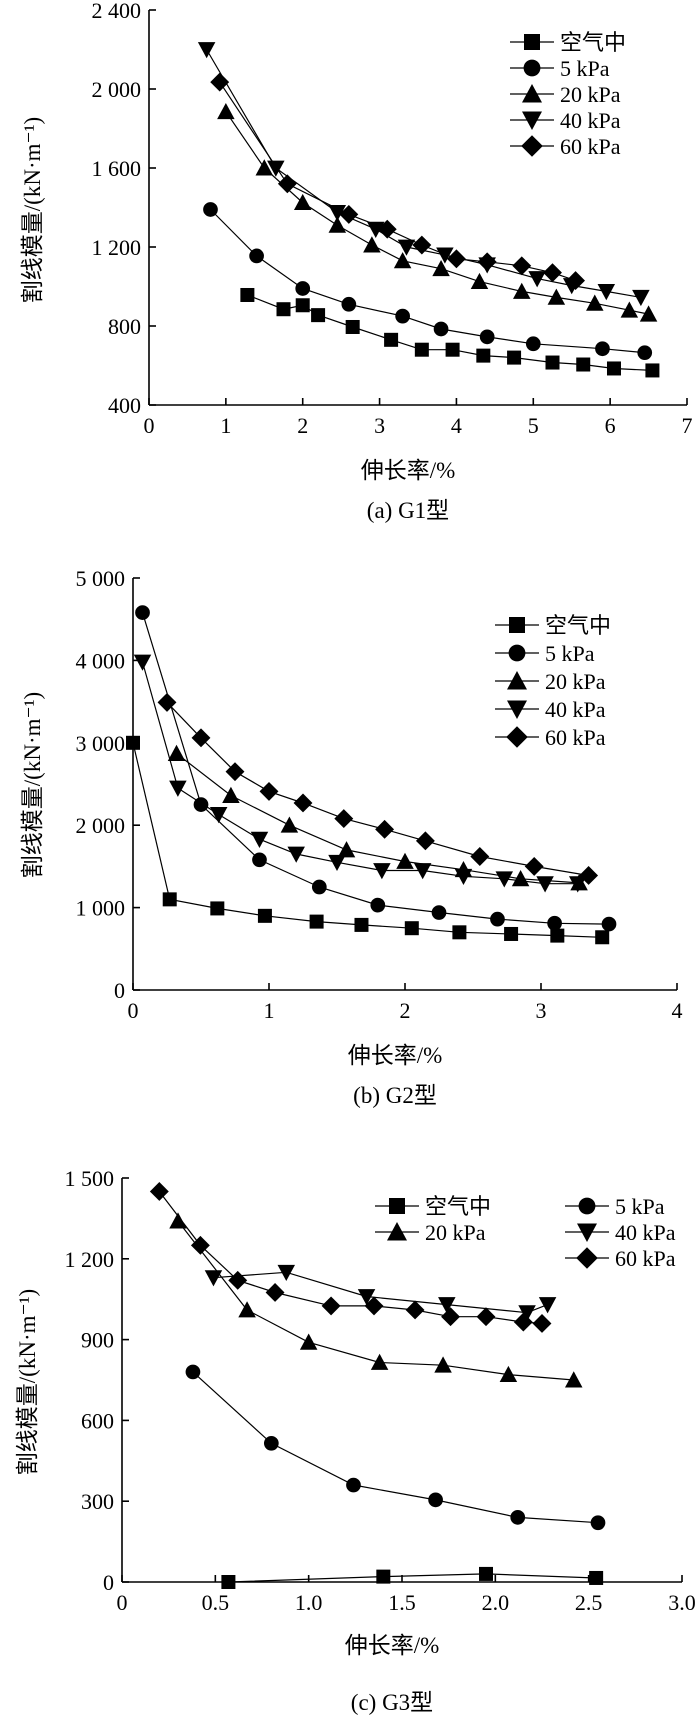 This screenshot has width=700, height=1733. Describe the element at coordinates (533, 425) in the screenshot. I see `x-tick-label: 5` at that location.